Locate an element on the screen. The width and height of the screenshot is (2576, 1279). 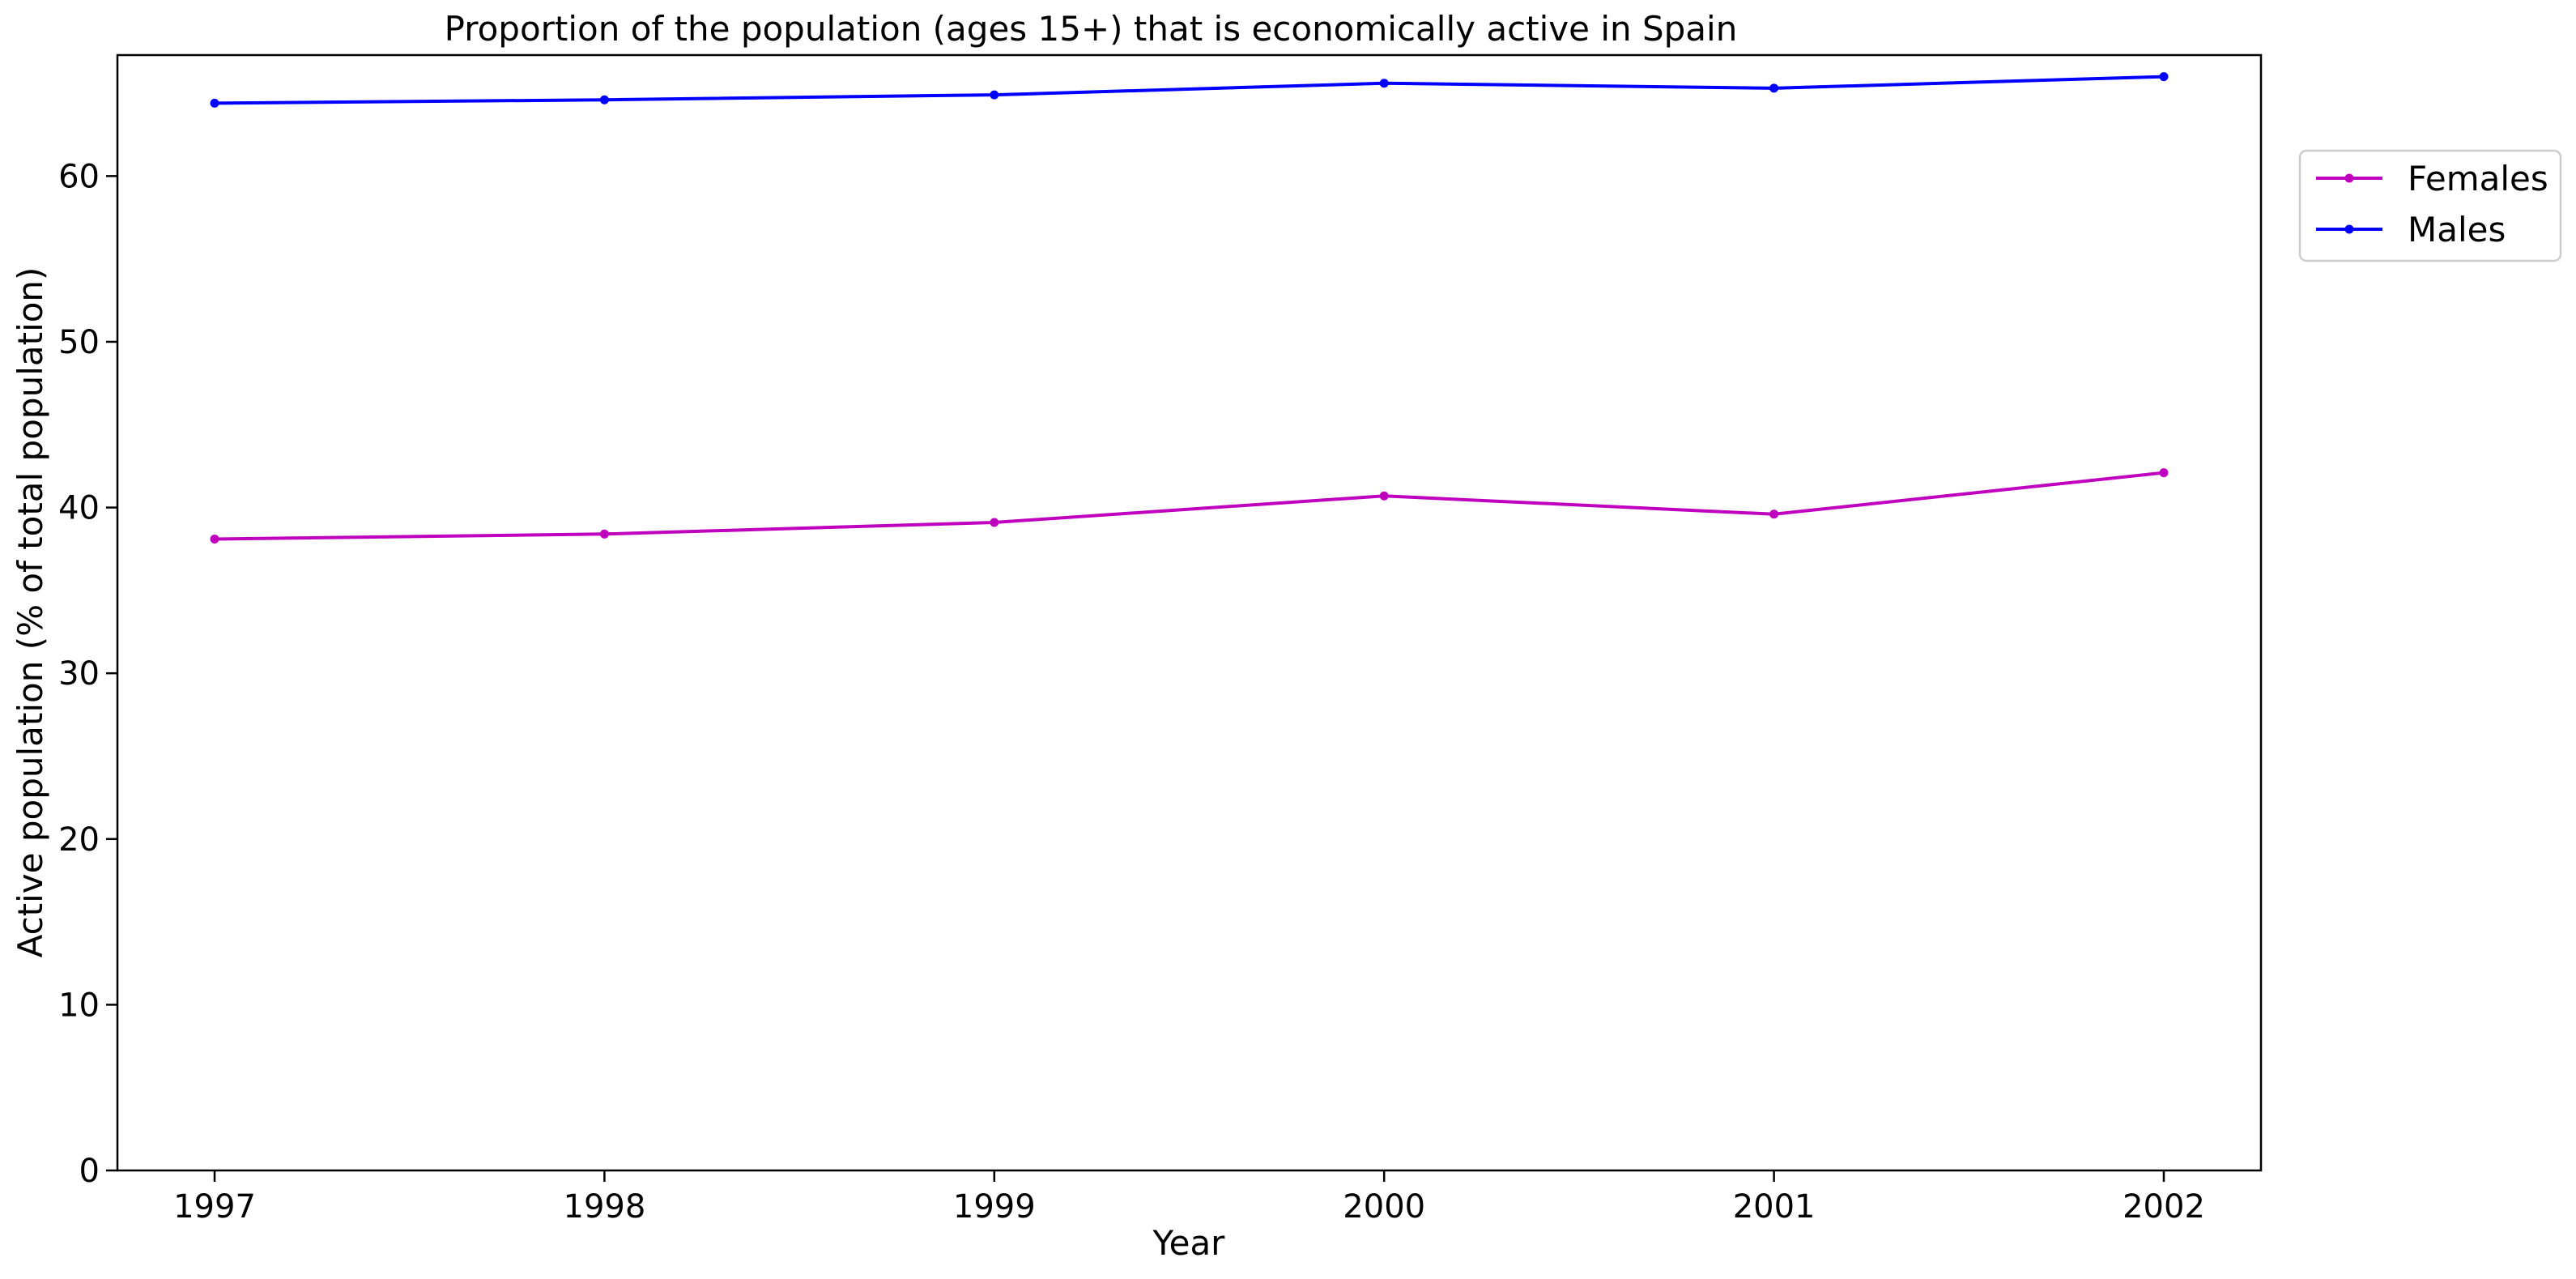
legend-marker-males is located at coordinates (2349, 229).